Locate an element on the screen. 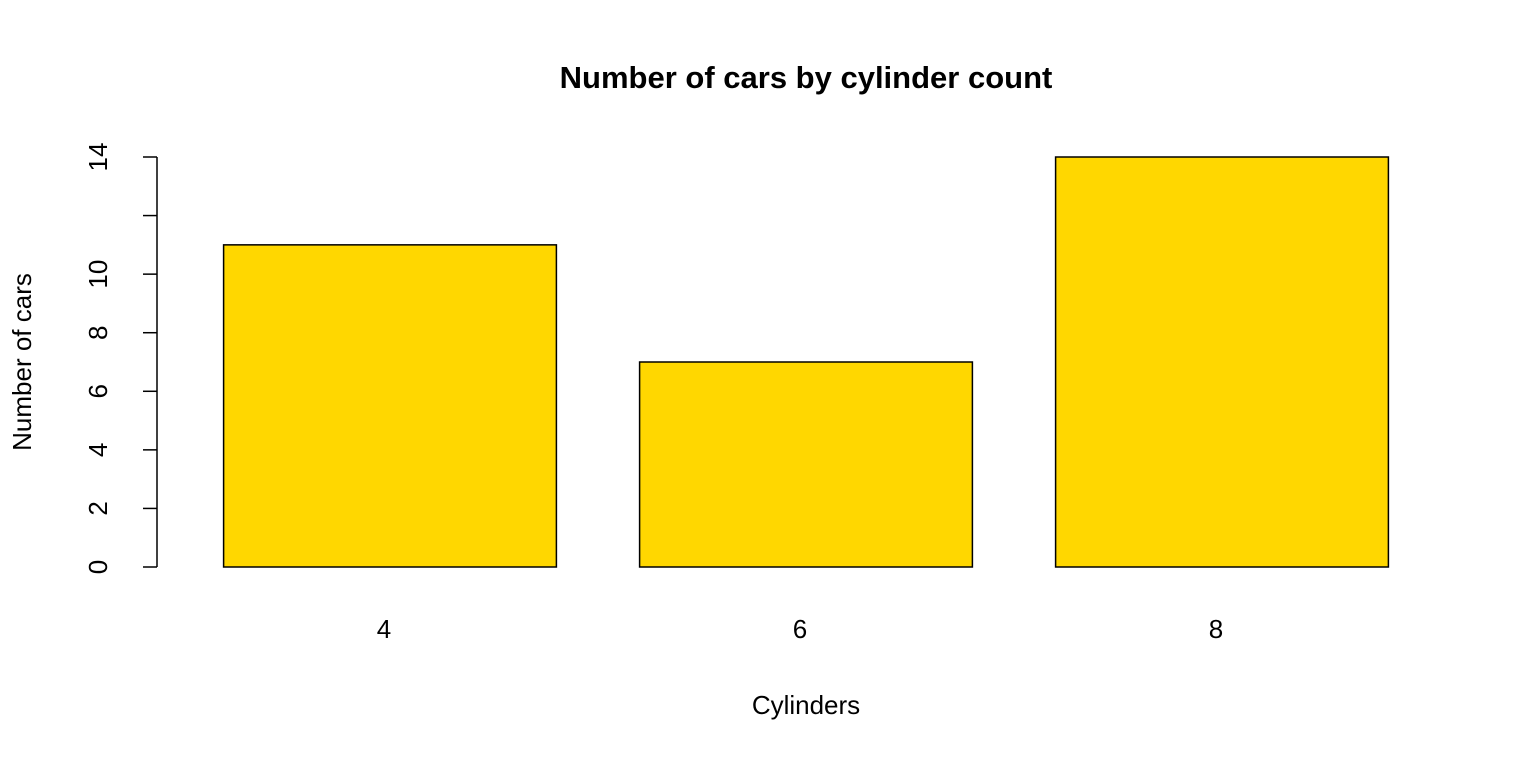 Image resolution: width=1536 pixels, height=768 pixels. y-axis-label: Number of cars is located at coordinates (22, 362).